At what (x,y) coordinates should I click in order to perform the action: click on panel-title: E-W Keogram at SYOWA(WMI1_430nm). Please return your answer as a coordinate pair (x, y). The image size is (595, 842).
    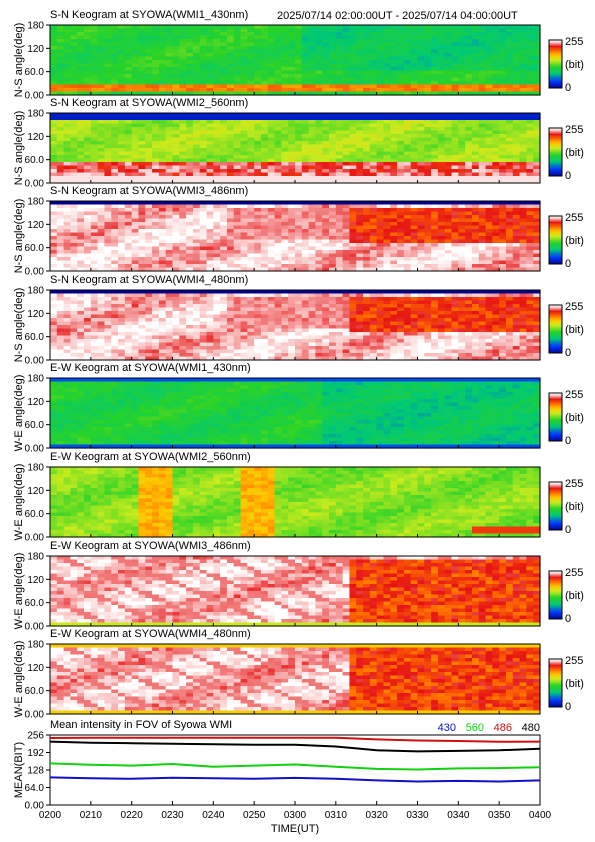
    Looking at the image, I should click on (150, 368).